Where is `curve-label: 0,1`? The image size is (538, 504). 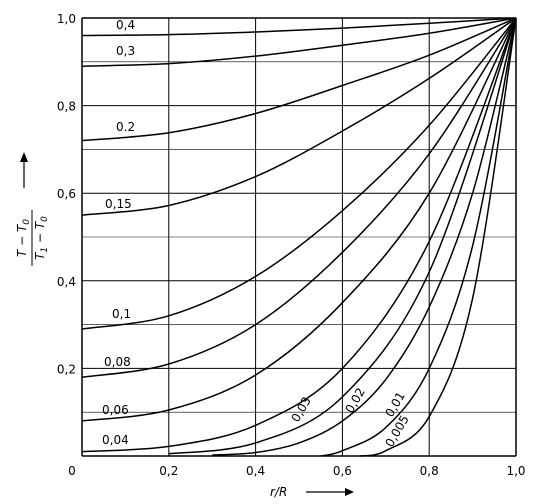
curve-label: 0,1 is located at coordinates (121, 314).